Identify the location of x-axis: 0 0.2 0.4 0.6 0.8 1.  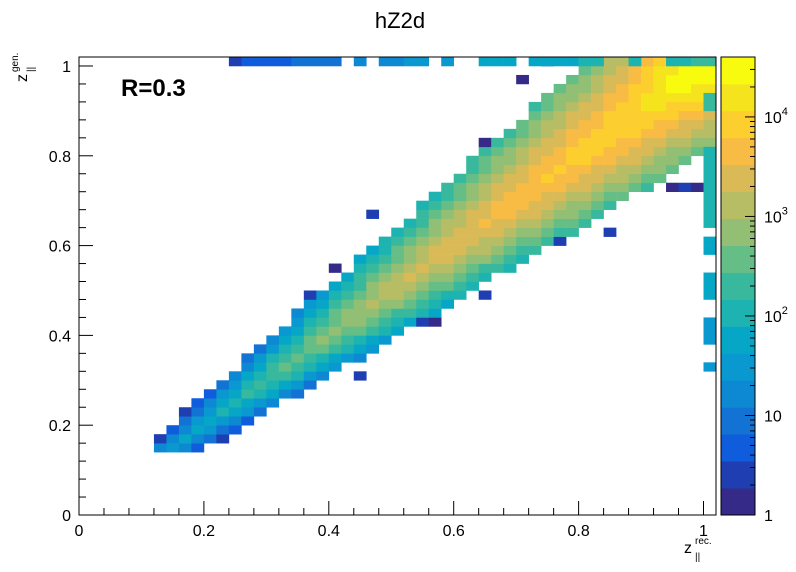
(391, 520).